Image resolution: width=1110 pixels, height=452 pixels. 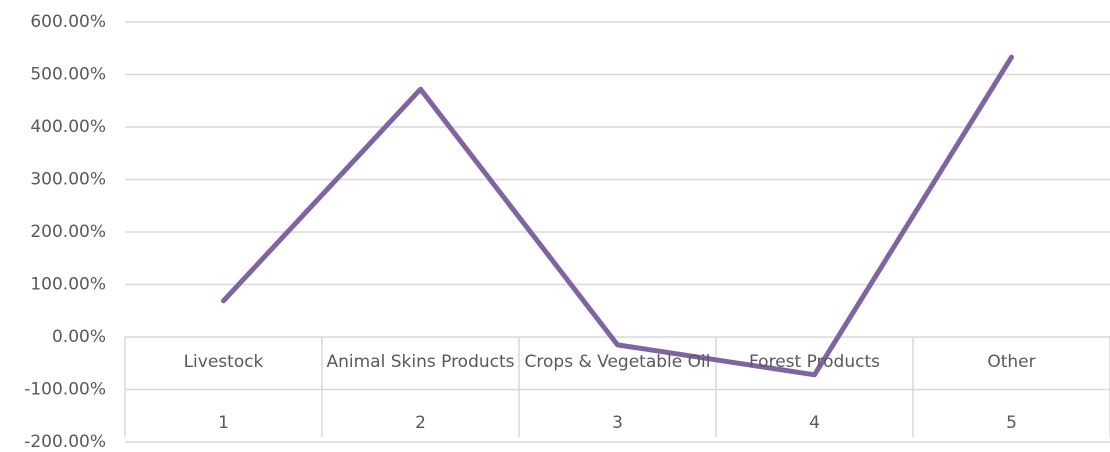 What do you see at coordinates (68, 180) in the screenshot?
I see `y-tick-label: 300.00%` at bounding box center [68, 180].